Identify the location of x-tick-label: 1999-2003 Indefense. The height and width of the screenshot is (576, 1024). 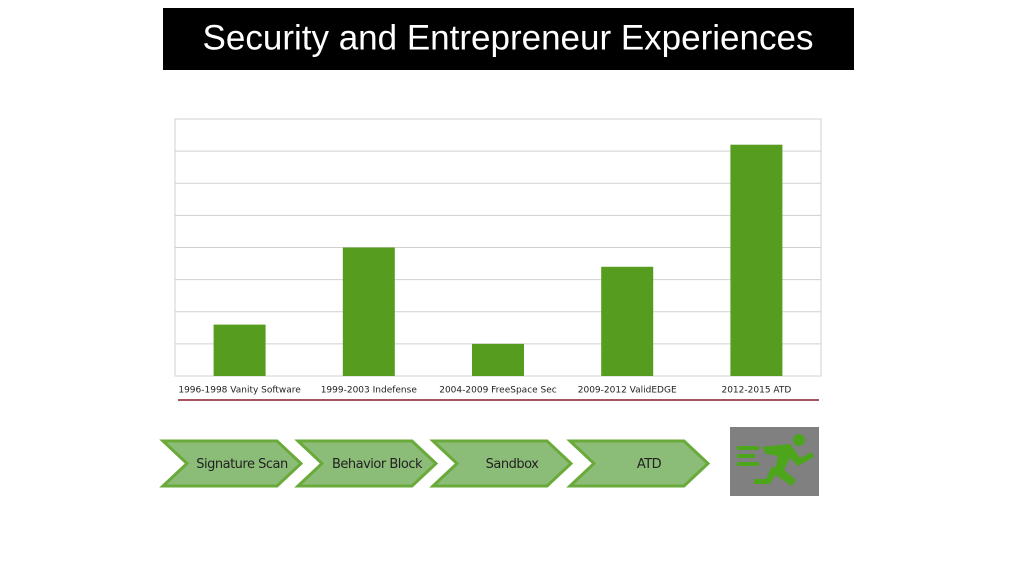
(369, 391).